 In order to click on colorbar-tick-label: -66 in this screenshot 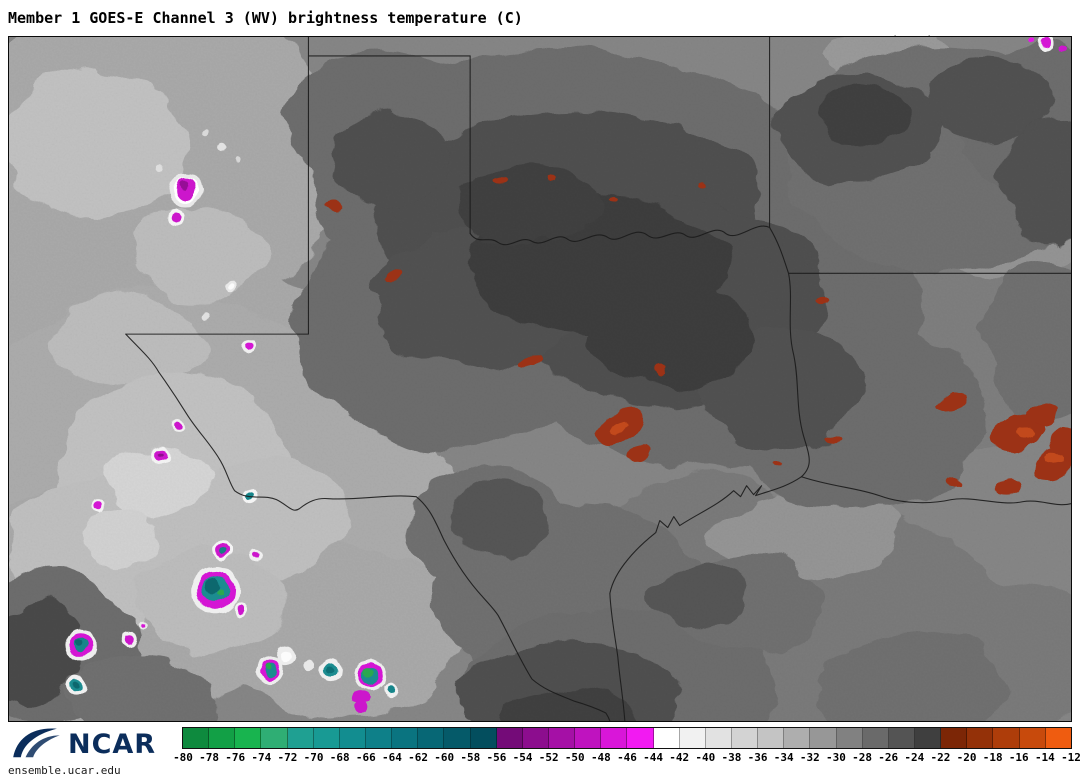, I will do `click(365, 757)`.